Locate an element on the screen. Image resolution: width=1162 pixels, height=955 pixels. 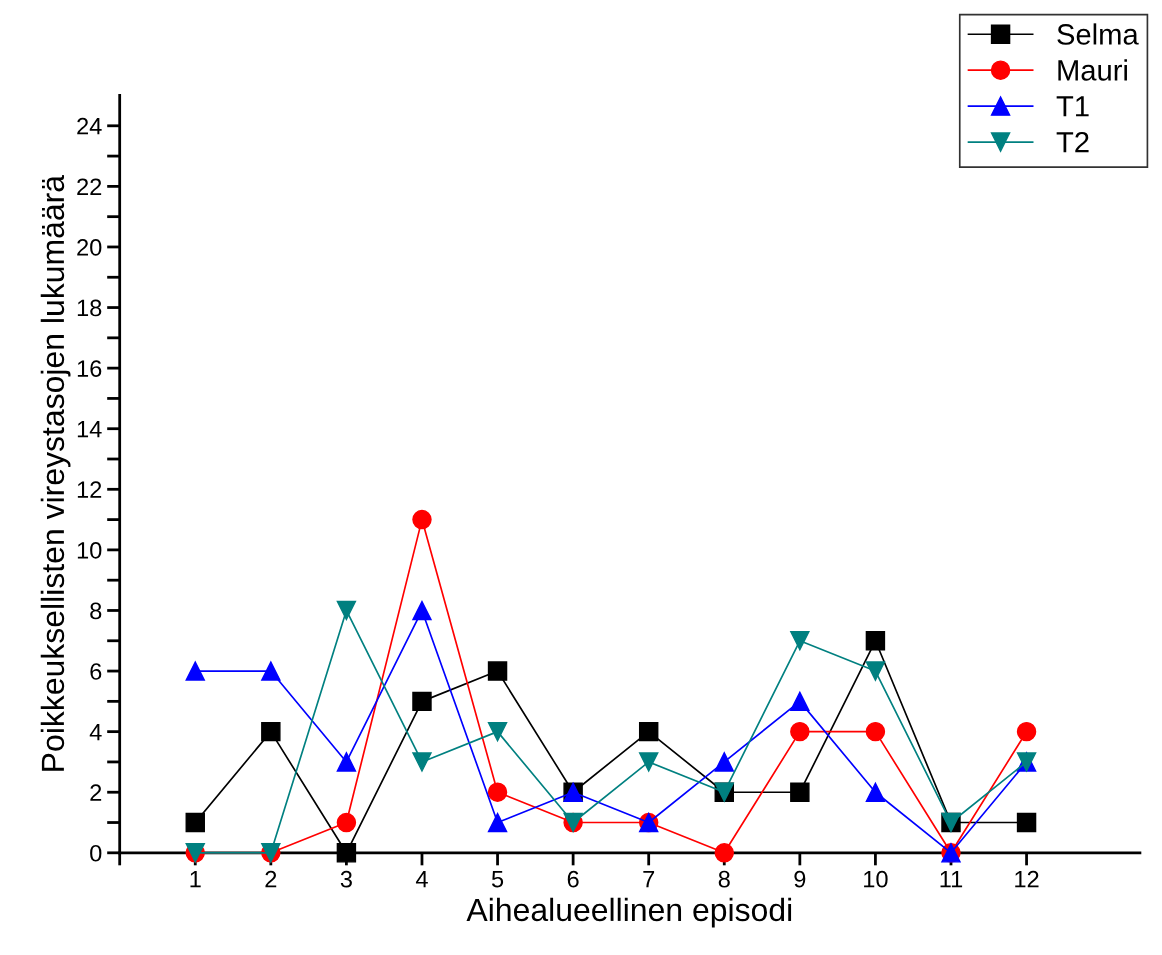
x-tick-label: 11 is located at coordinates (951, 879).